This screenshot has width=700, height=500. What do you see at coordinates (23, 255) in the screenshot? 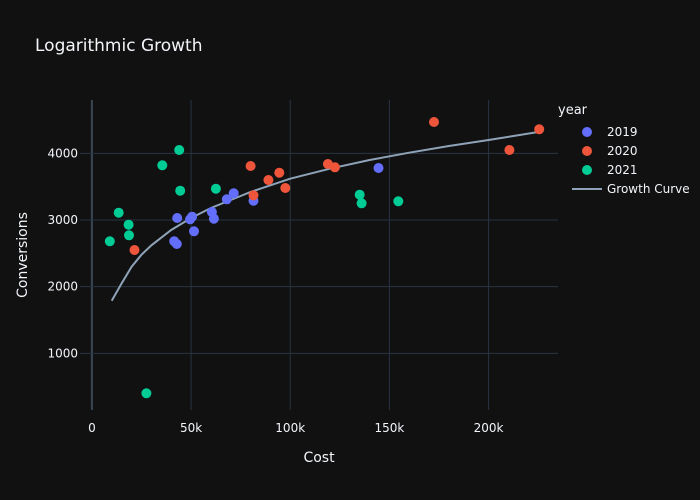
I see `y-axis-label: Conversions` at bounding box center [23, 255].